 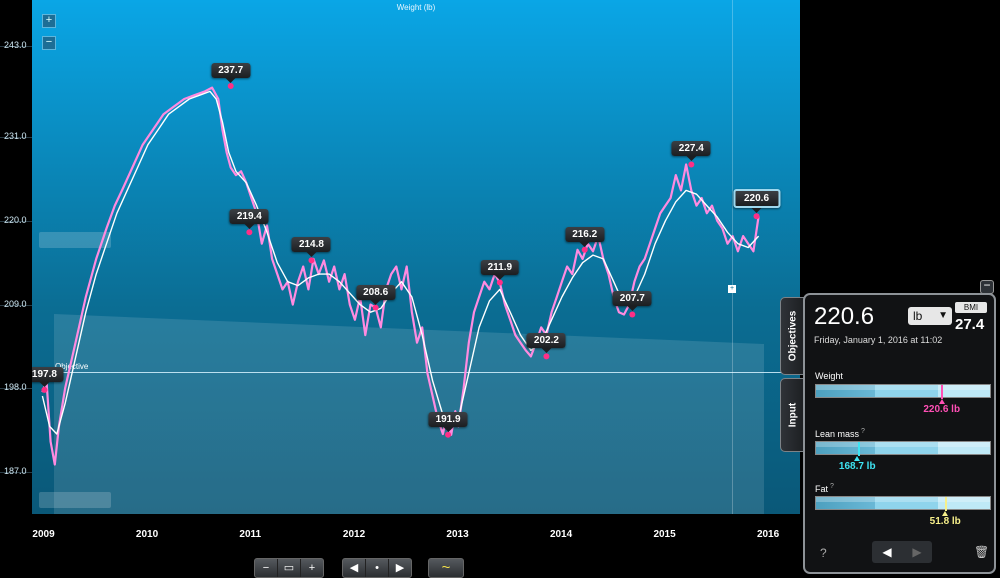 I want to click on previous-record-button: ◀, so click(x=887, y=552).